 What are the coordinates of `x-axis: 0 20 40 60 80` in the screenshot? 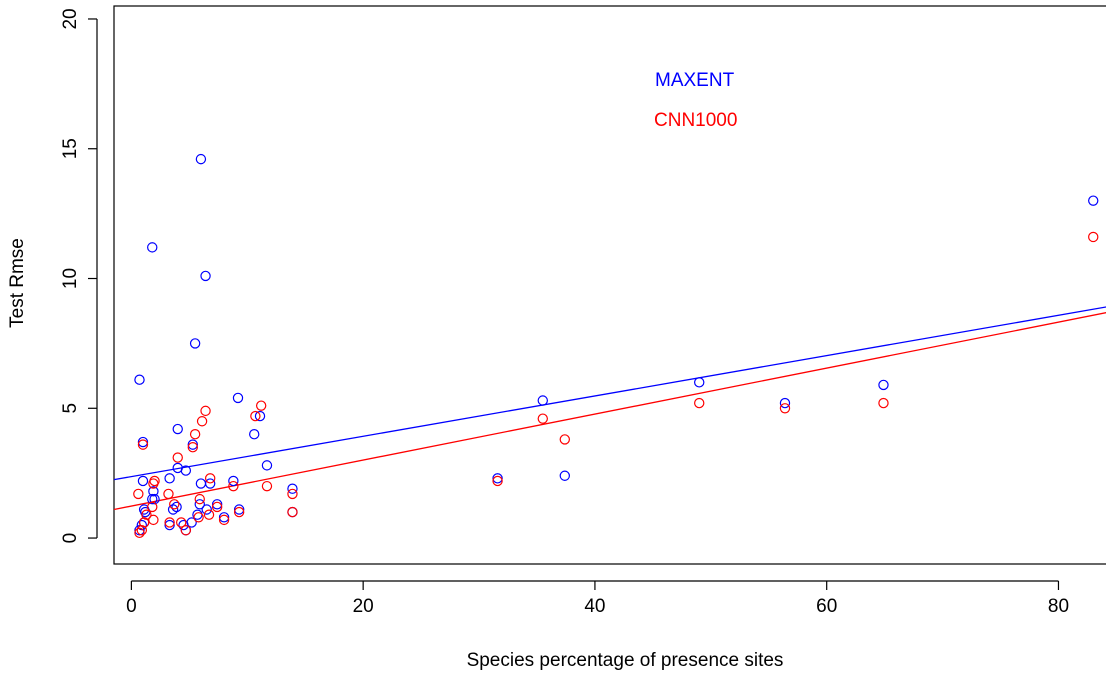 It's located at (597, 598).